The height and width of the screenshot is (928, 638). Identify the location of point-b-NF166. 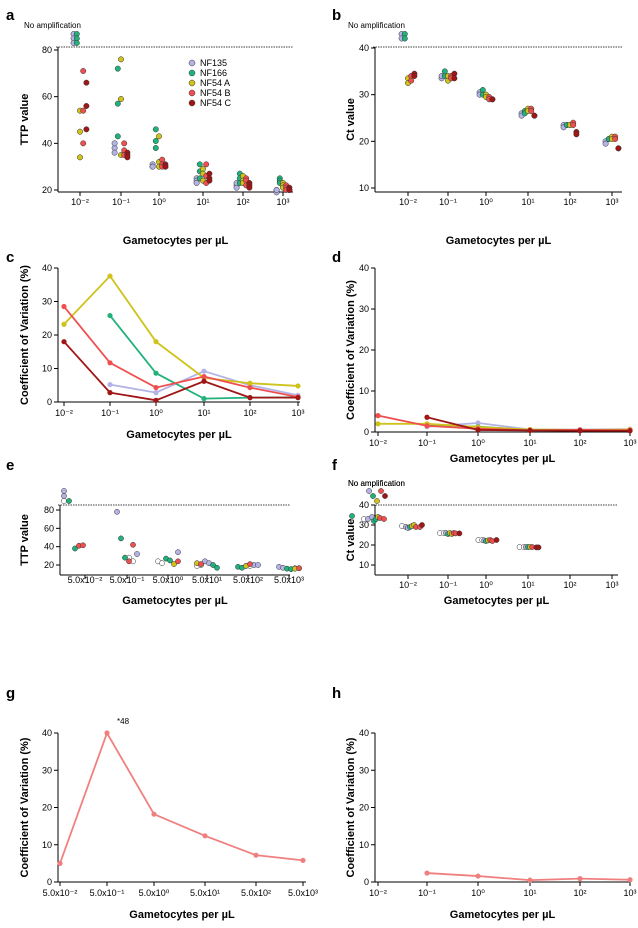
(444, 71).